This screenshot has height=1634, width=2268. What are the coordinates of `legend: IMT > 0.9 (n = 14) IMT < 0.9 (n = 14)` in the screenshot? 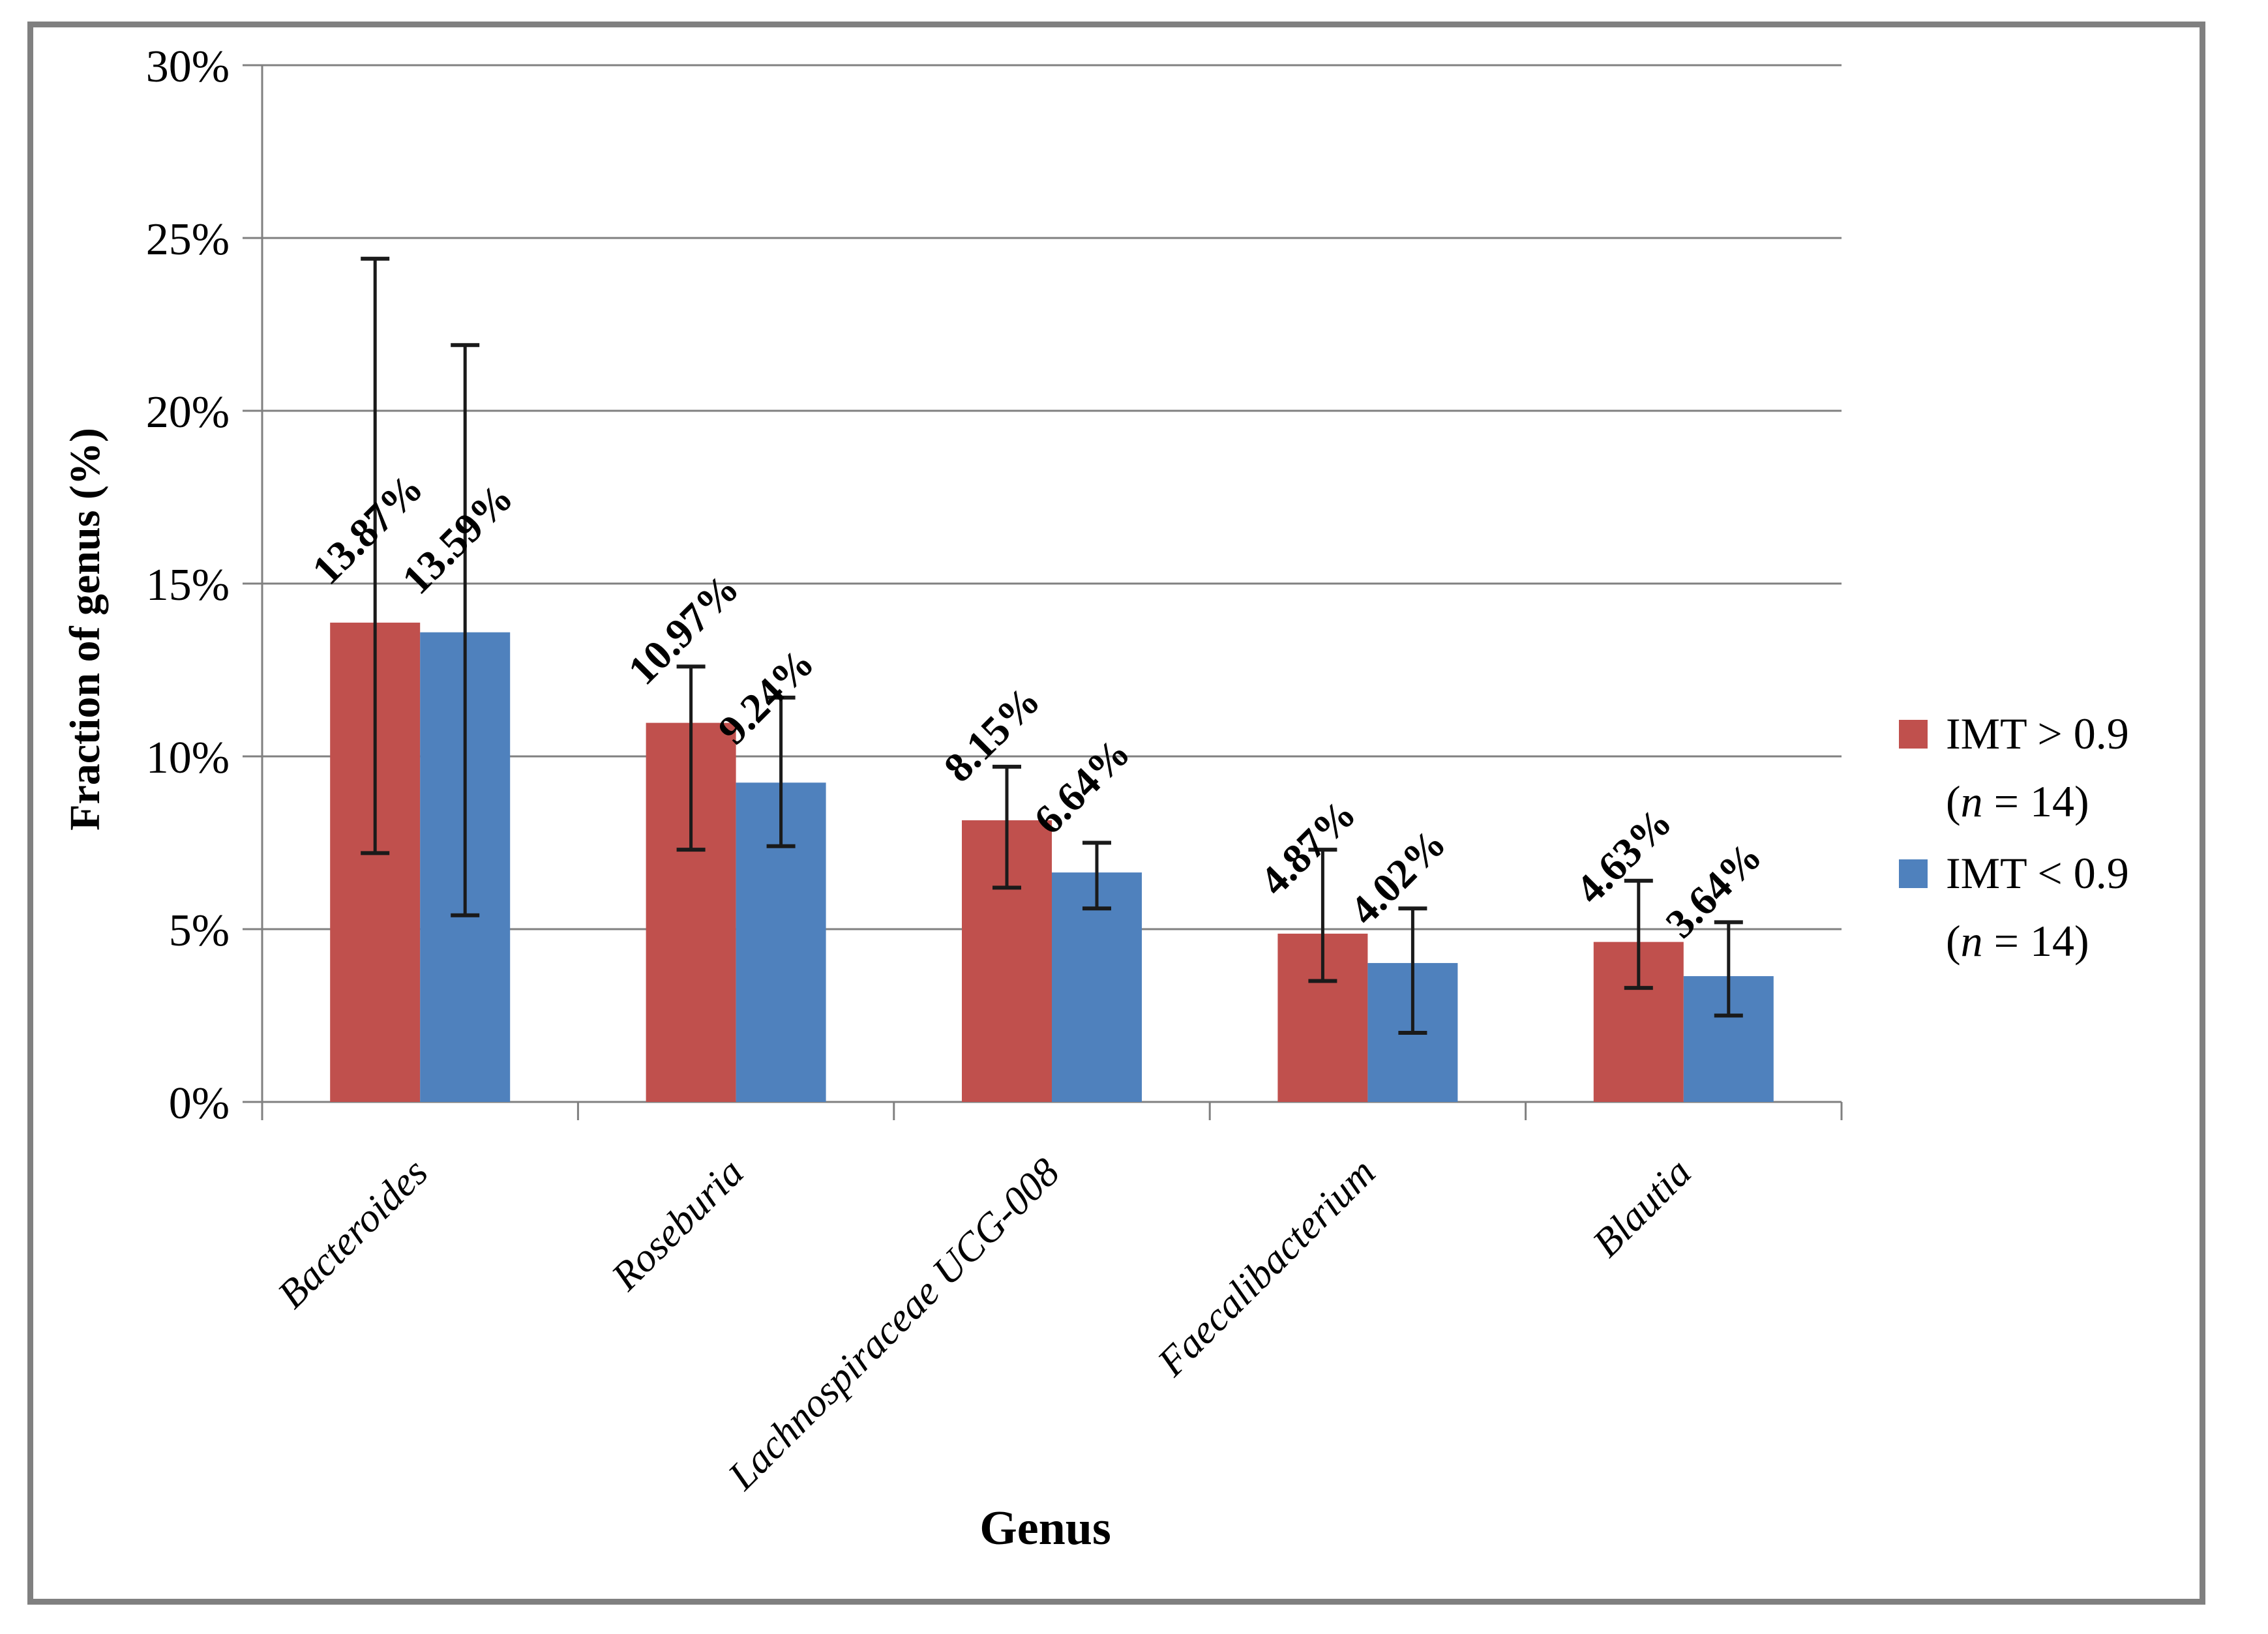 It's located at (2014, 837).